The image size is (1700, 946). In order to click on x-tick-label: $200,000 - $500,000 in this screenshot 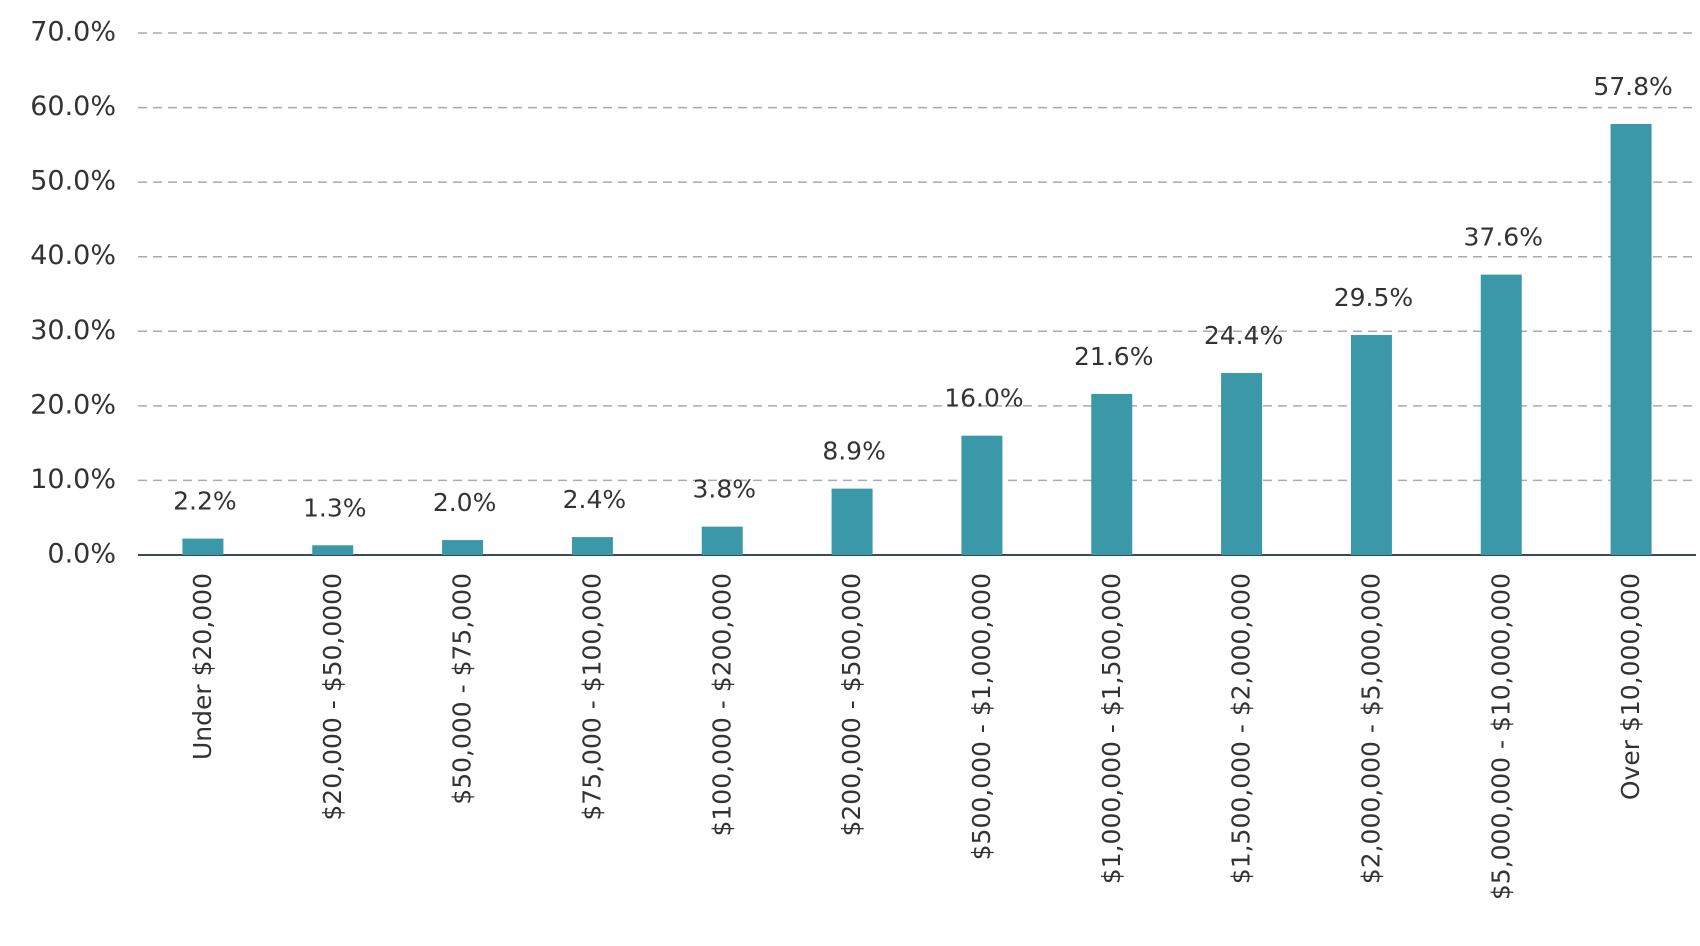, I will do `click(851, 705)`.